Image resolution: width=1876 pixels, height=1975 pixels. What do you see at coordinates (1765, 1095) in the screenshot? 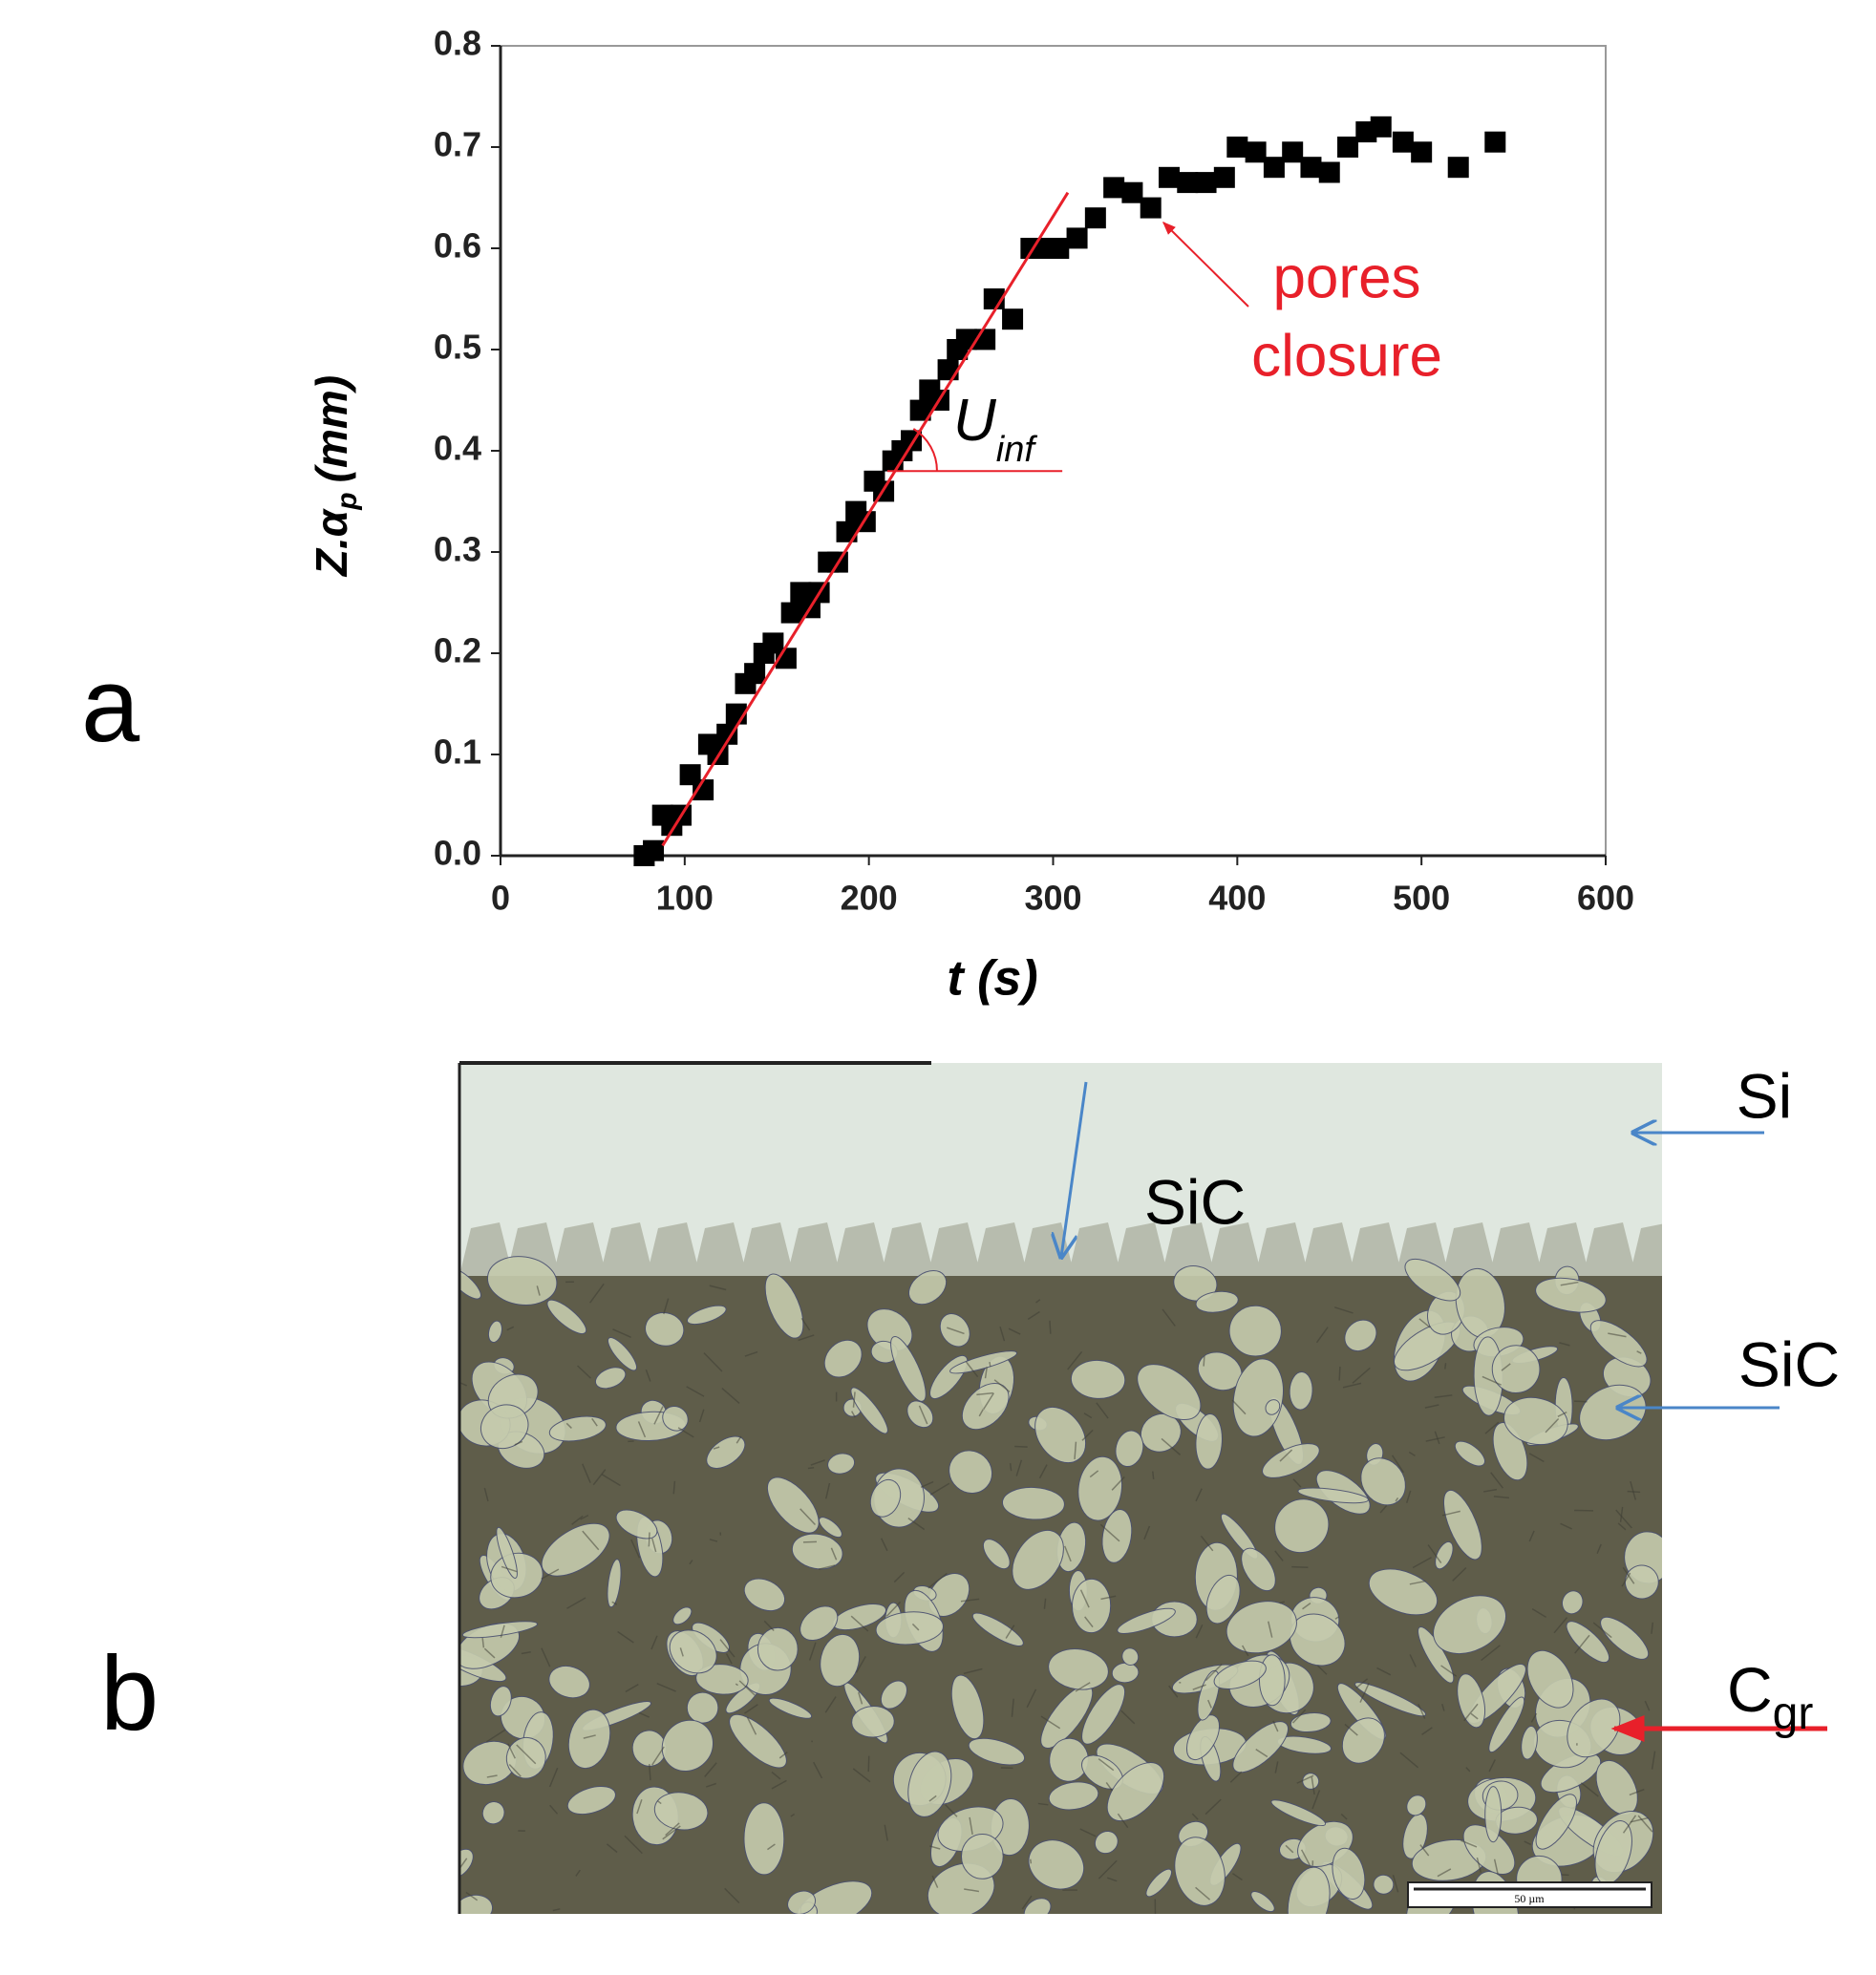
I see `si-label: Si` at bounding box center [1765, 1095].